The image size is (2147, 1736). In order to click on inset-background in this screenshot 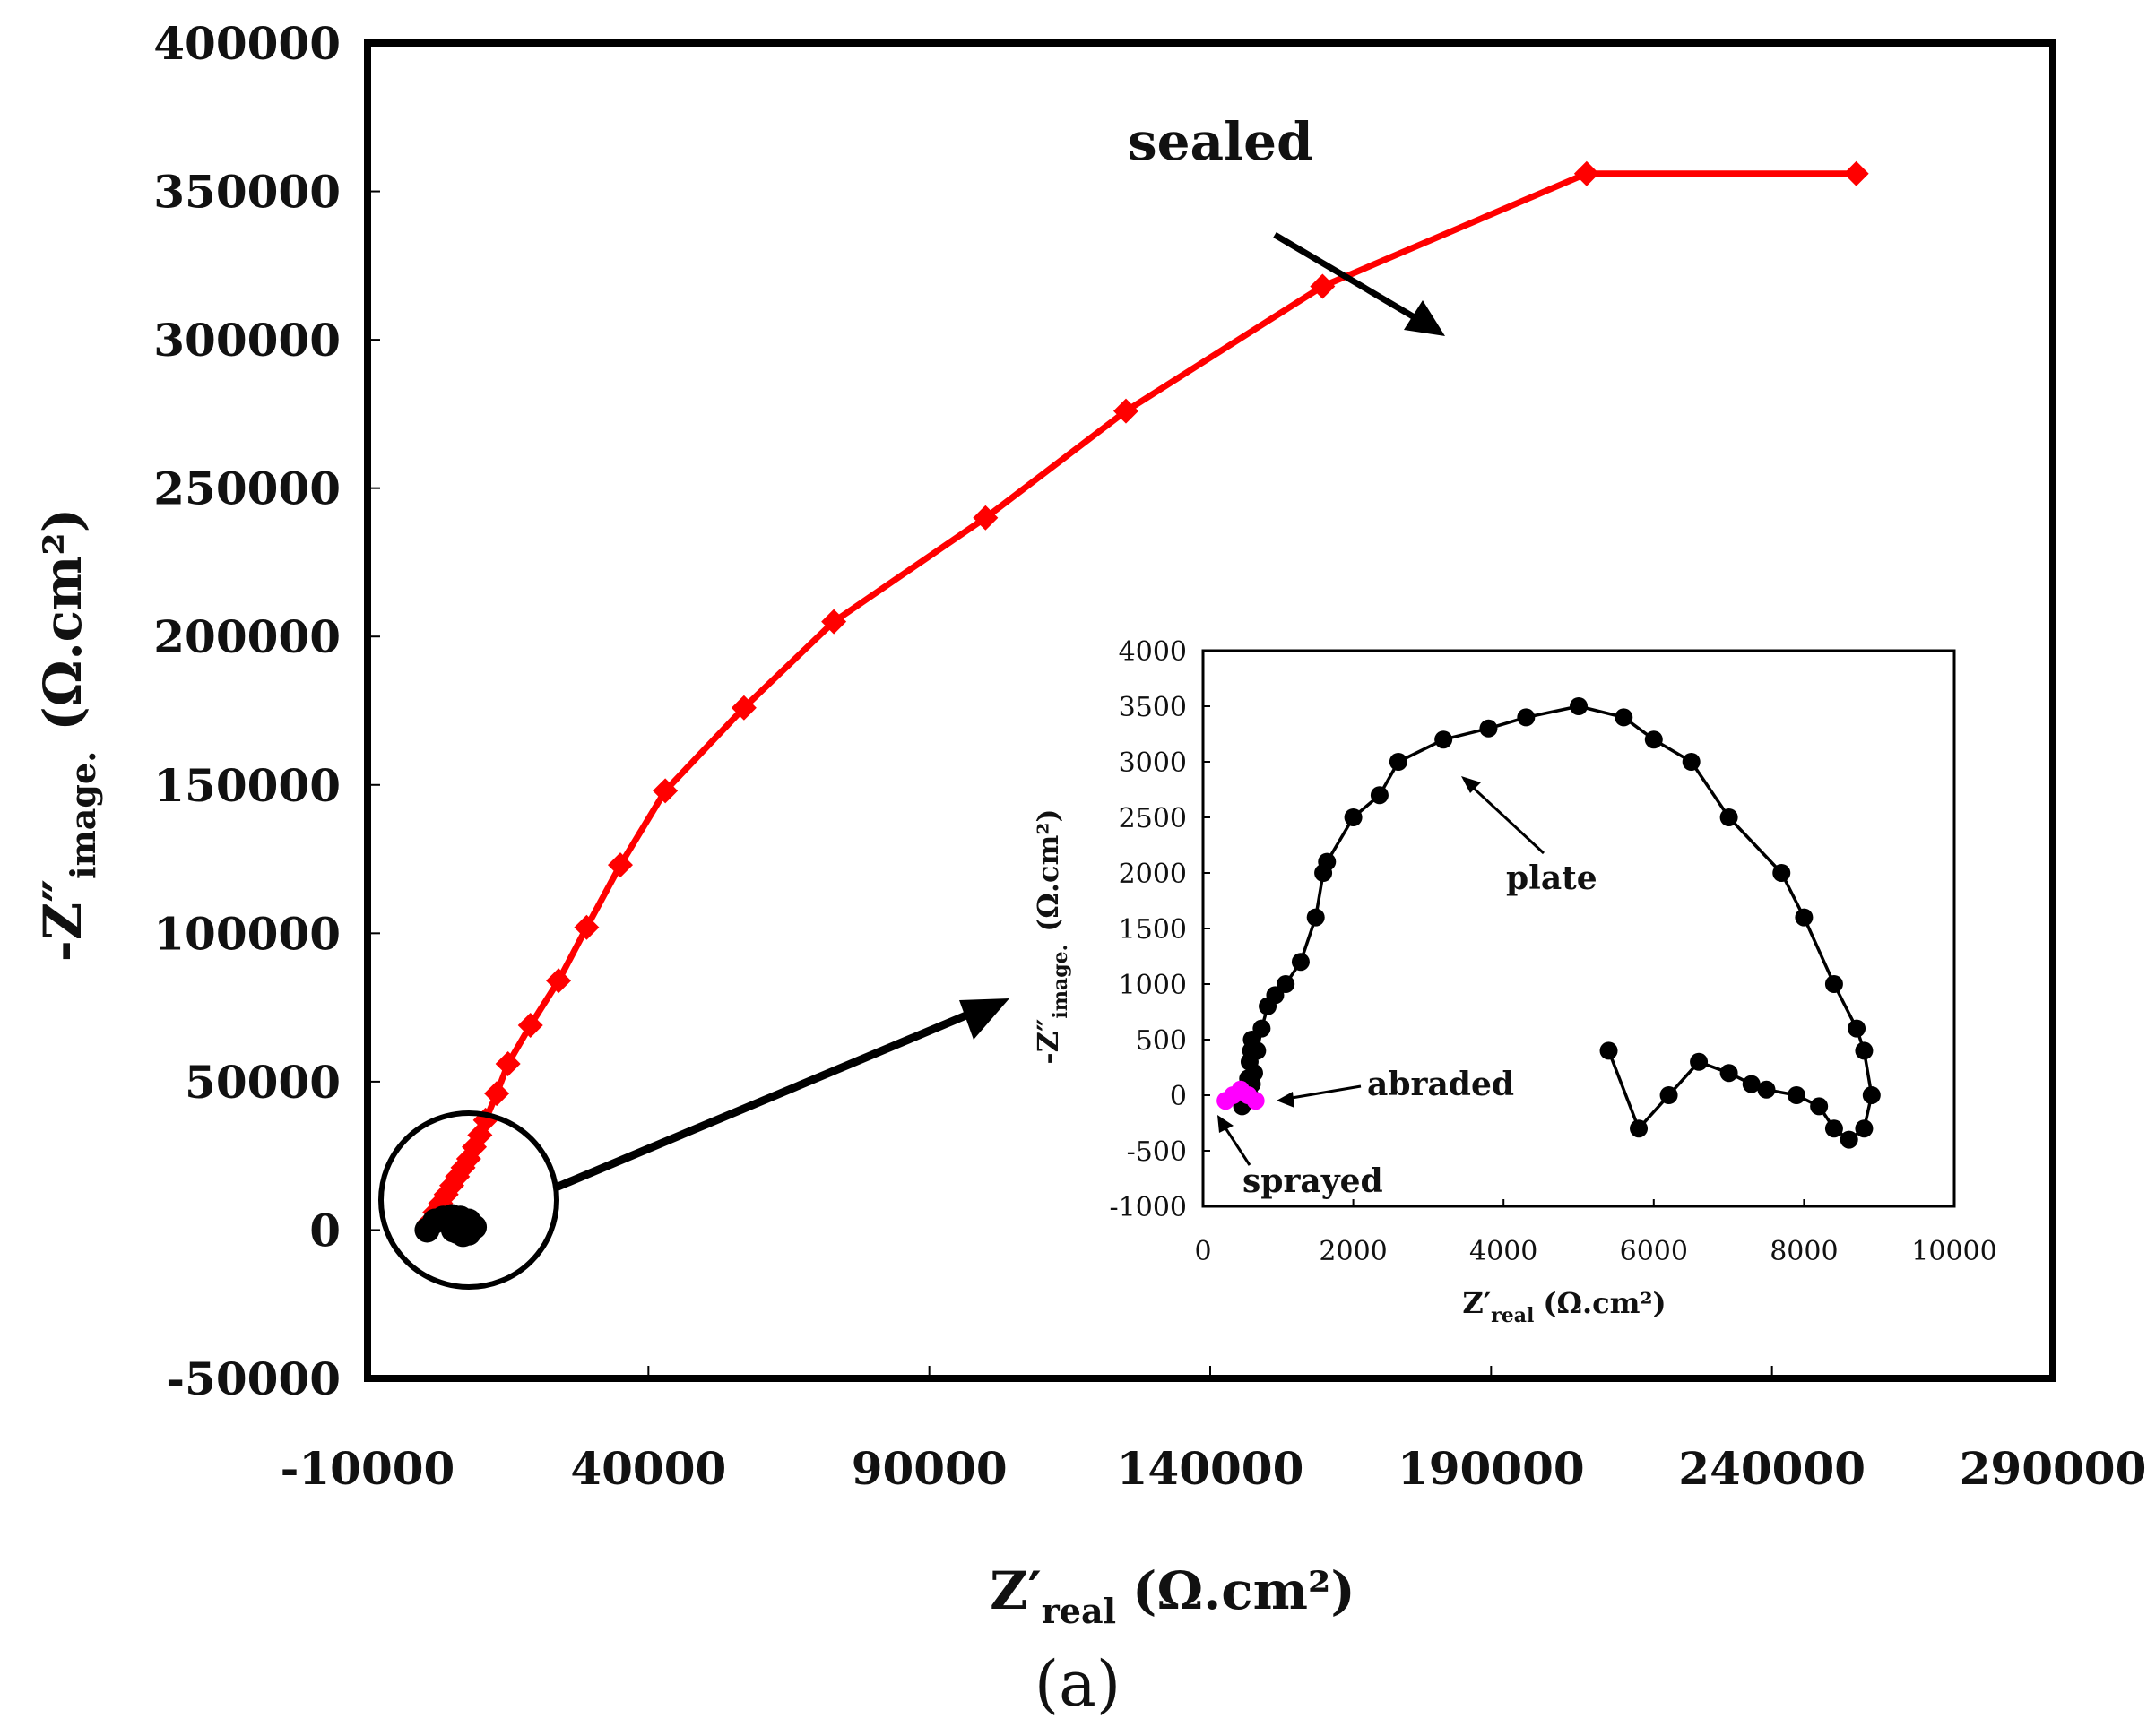, I will do `click(1579, 928)`.